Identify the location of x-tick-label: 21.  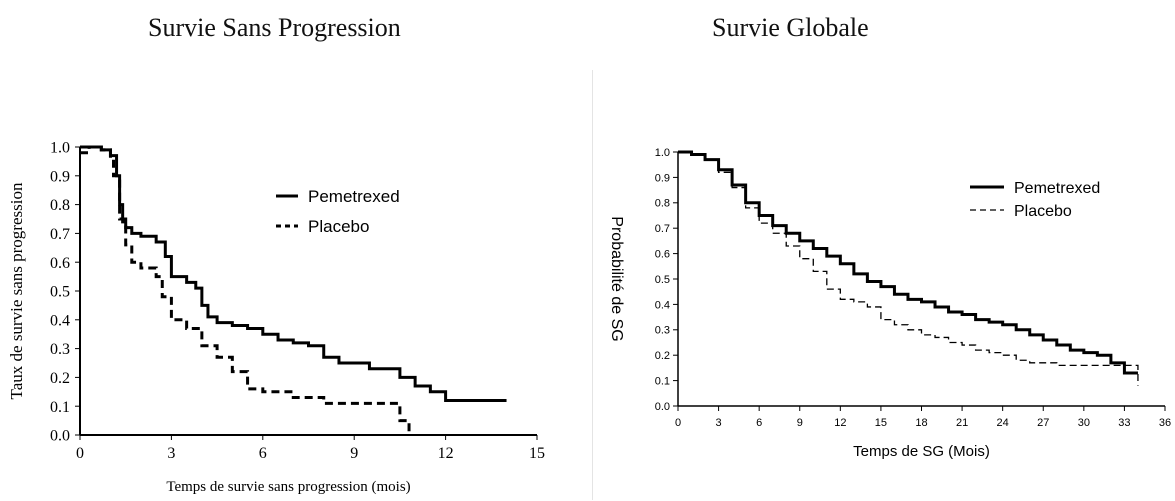
(962, 423).